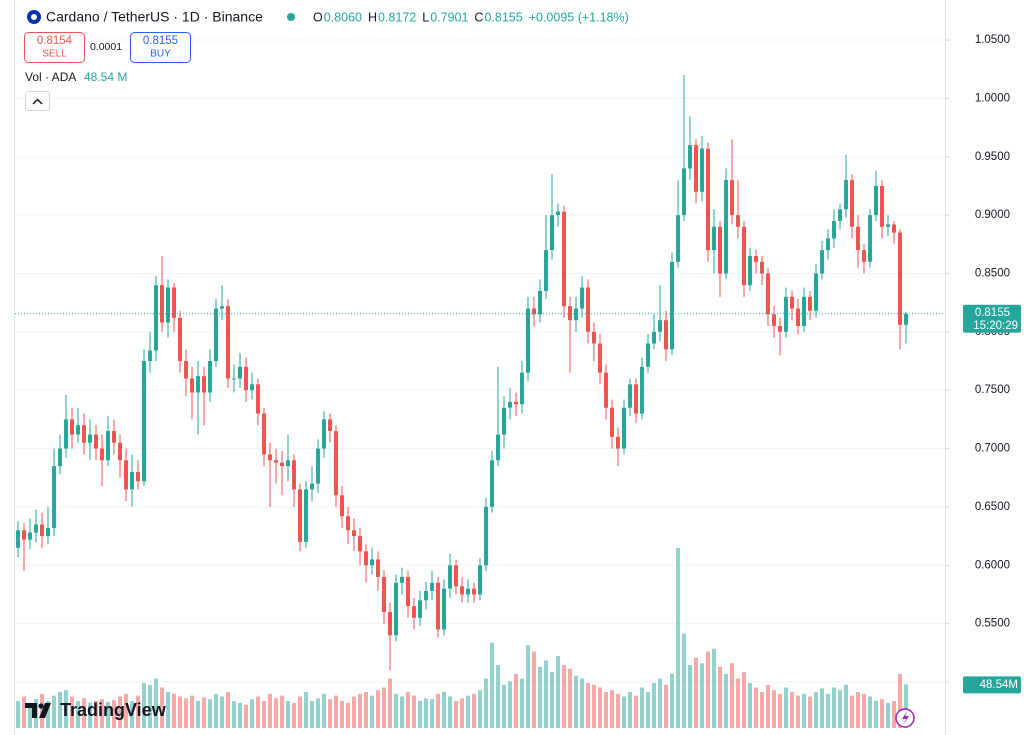 Image resolution: width=1024 pixels, height=735 pixels. Describe the element at coordinates (992, 565) in the screenshot. I see `y-tick-label: 0.6000` at that location.